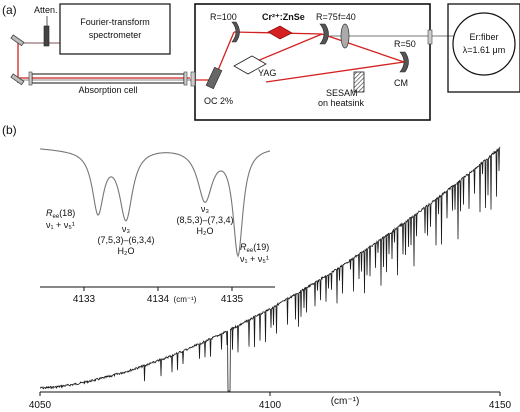 The height and width of the screenshot is (412, 520). What do you see at coordinates (9, 10) in the screenshot?
I see `panel-a-label: (a)` at bounding box center [9, 10].